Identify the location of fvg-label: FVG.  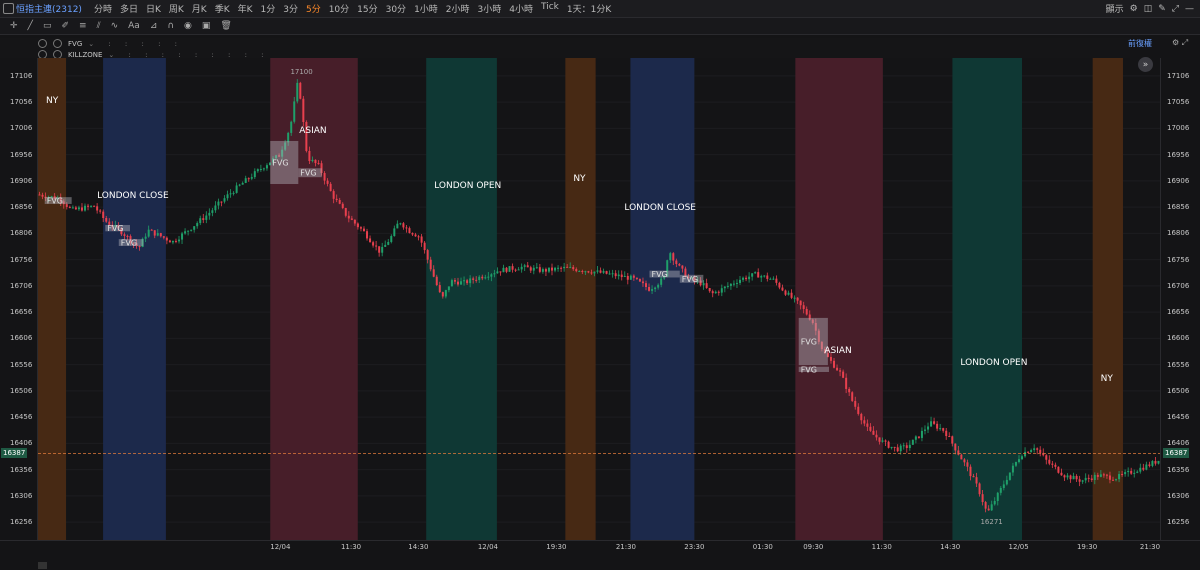
(690, 279).